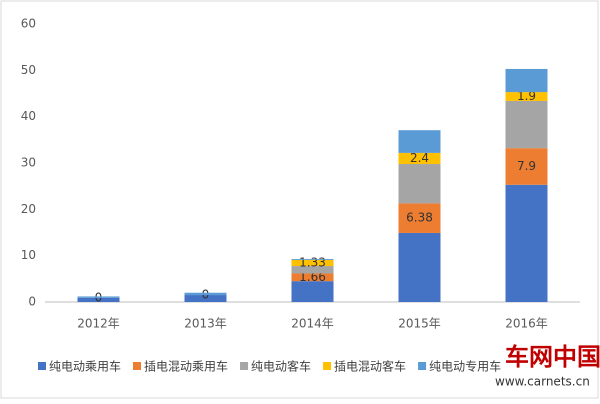 Image resolution: width=600 pixels, height=404 pixels. What do you see at coordinates (28, 70) in the screenshot?
I see `y-tick-label: 50` at bounding box center [28, 70].